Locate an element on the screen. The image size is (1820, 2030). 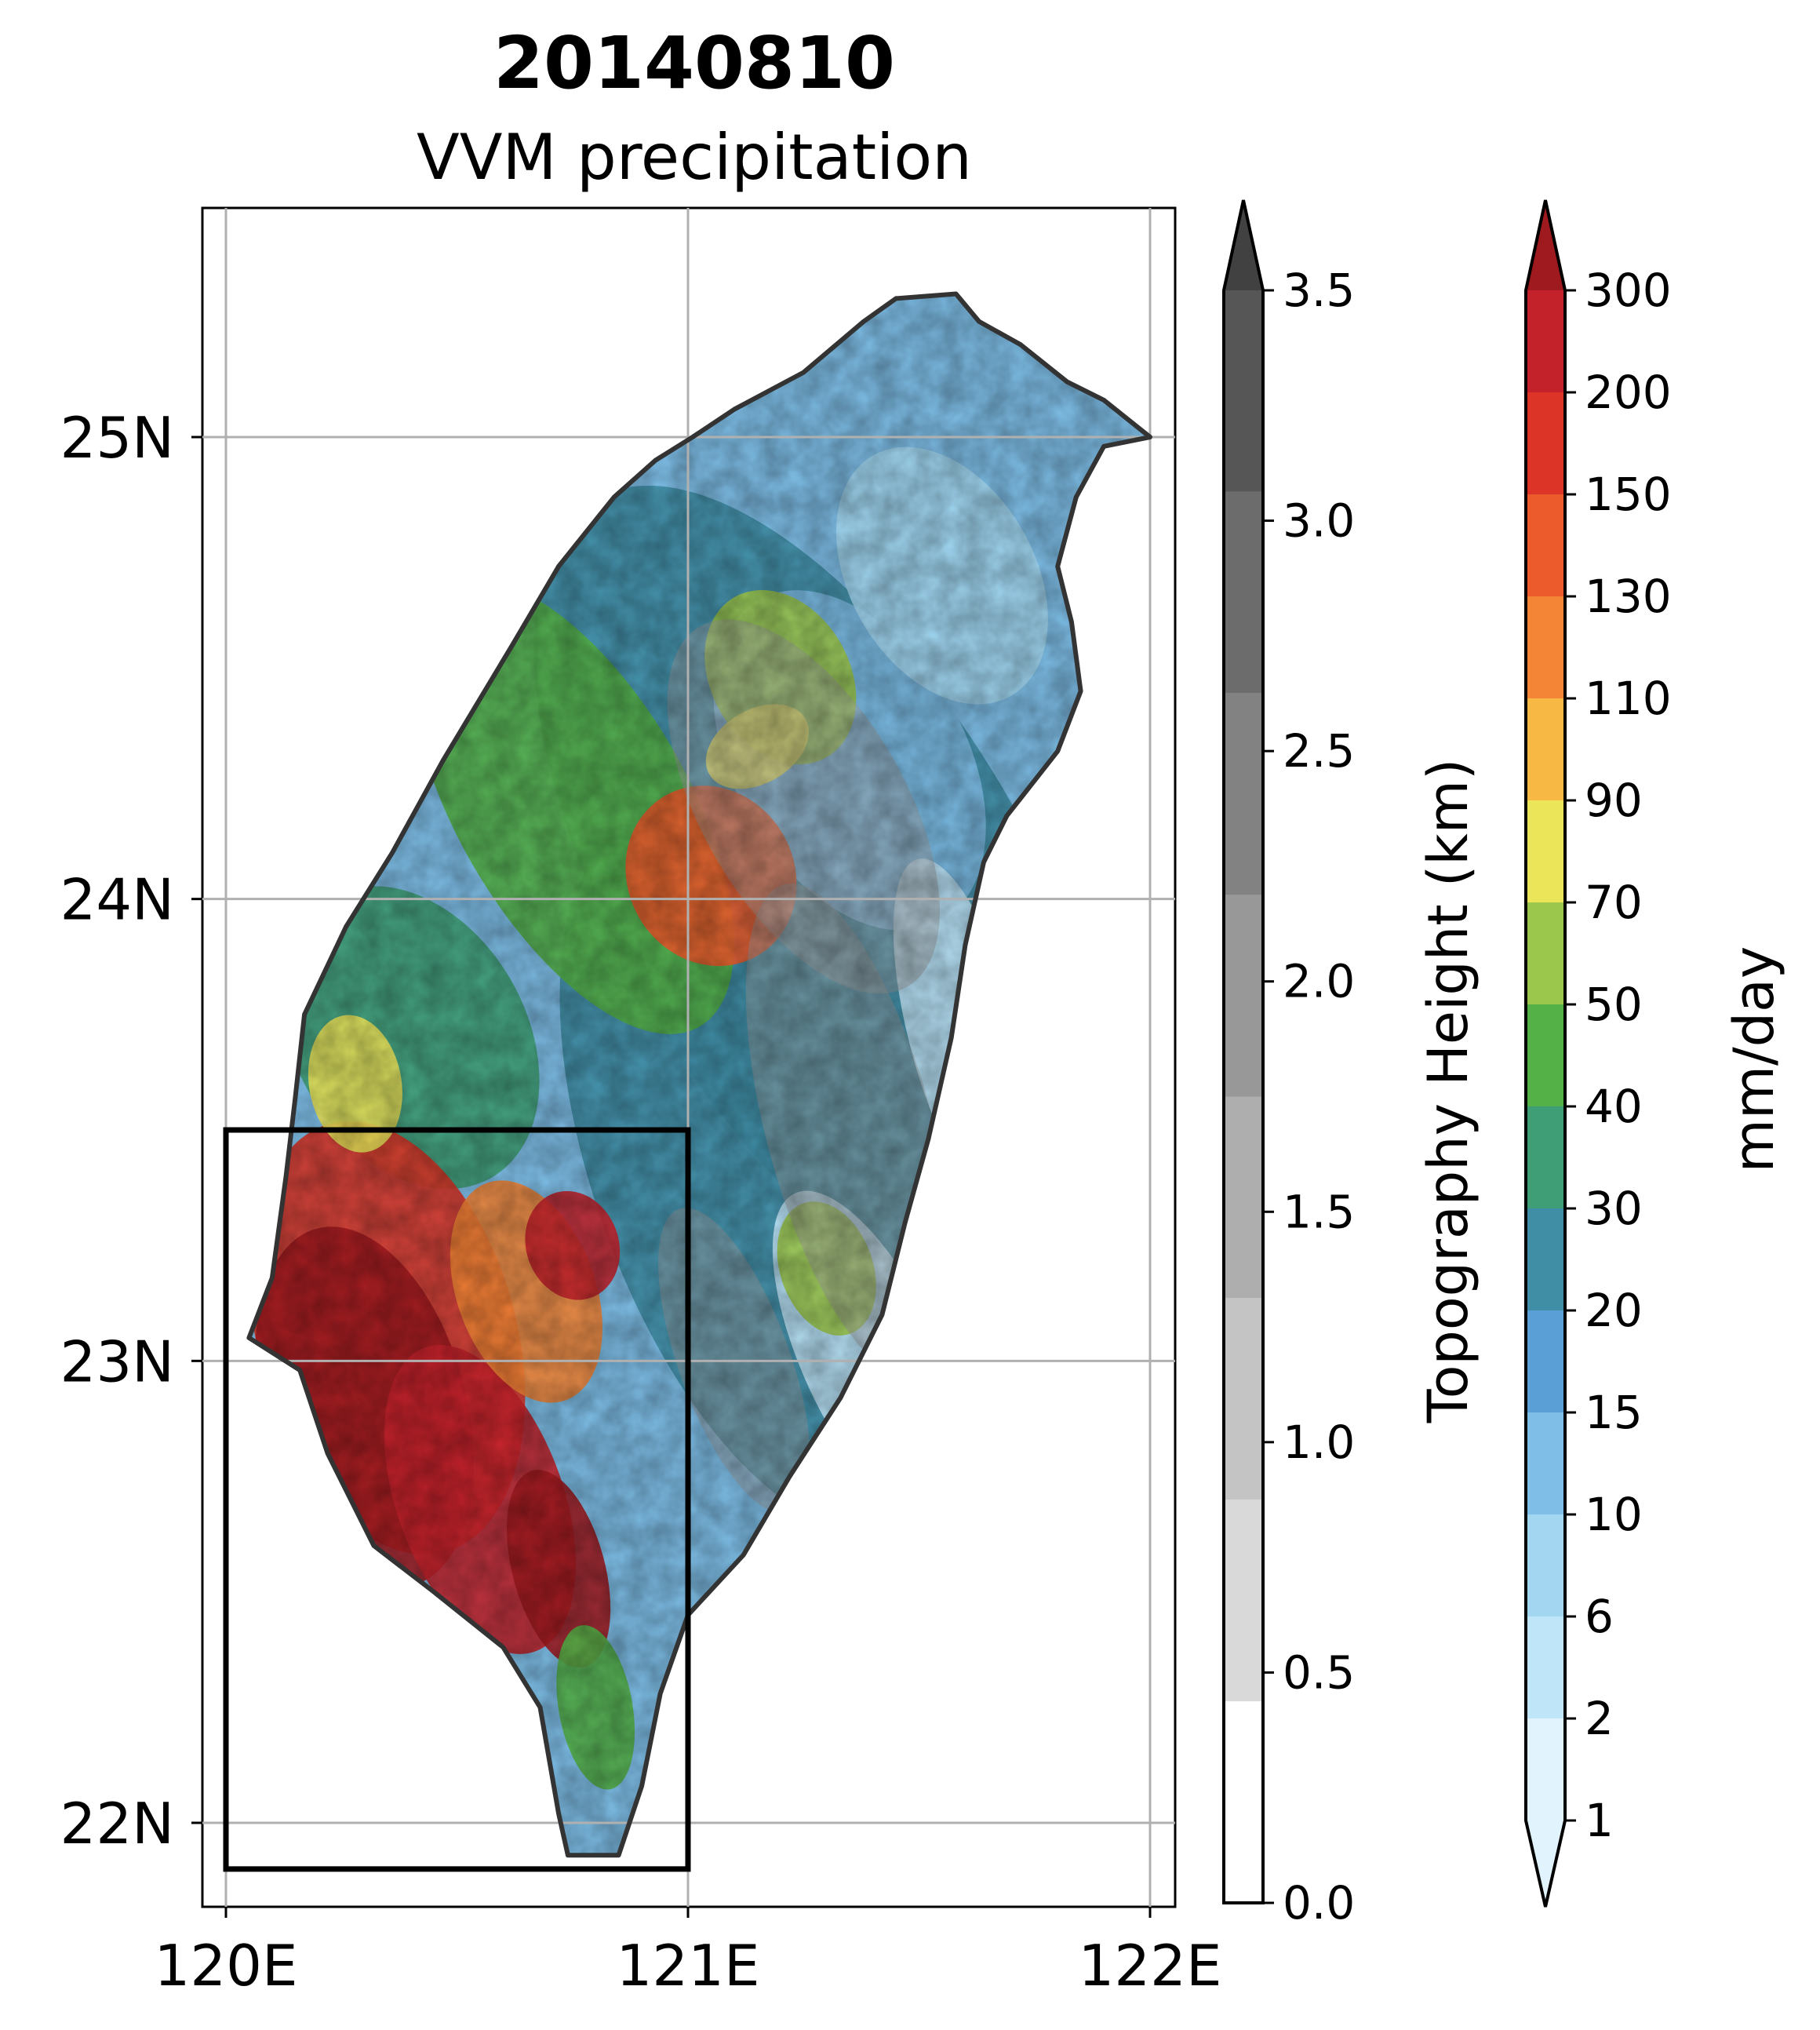
precip-extend-max-arrow is located at coordinates (1545, 245).